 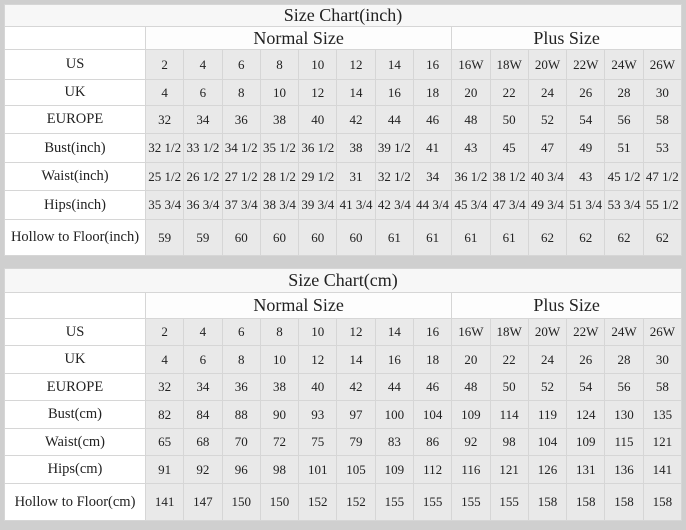 What do you see at coordinates (624, 148) in the screenshot?
I see `size-value-cell: 51` at bounding box center [624, 148].